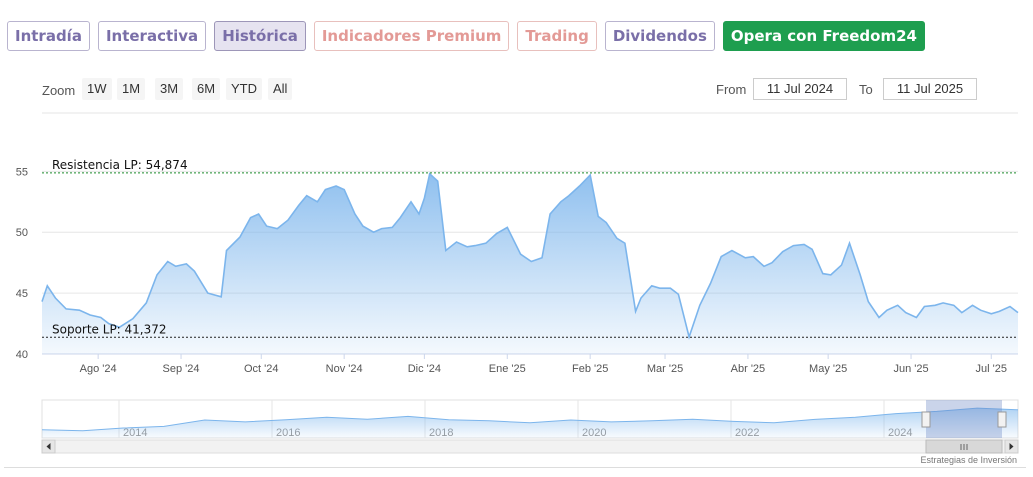 Image resolution: width=1033 pixels, height=477 pixels. What do you see at coordinates (152, 36) in the screenshot?
I see `tab-interactiva: Interactiva` at bounding box center [152, 36].